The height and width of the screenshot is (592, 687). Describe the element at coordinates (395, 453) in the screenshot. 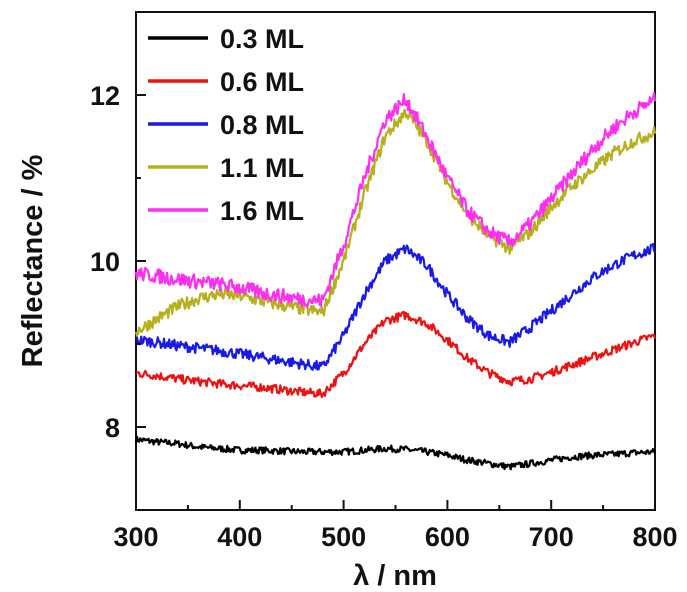

I see `series-line-0-3-ml` at that location.